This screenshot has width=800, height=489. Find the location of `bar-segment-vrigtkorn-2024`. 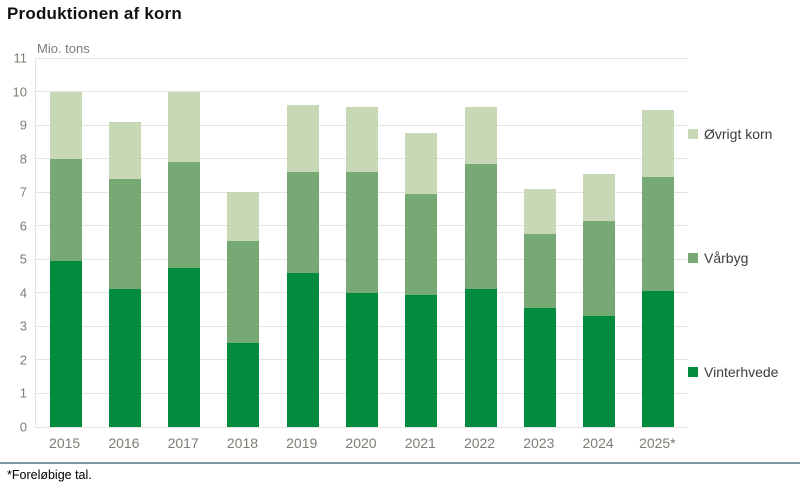

bar-segment-vrigtkorn-2024 is located at coordinates (599, 197).